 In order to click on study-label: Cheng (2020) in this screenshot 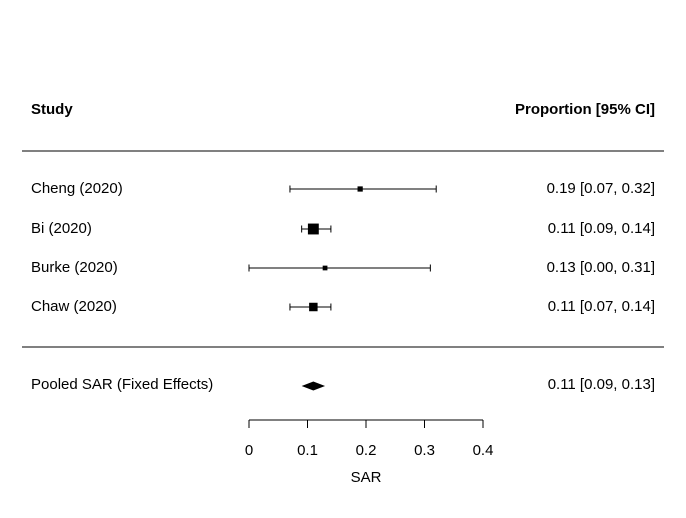, I will do `click(77, 188)`.